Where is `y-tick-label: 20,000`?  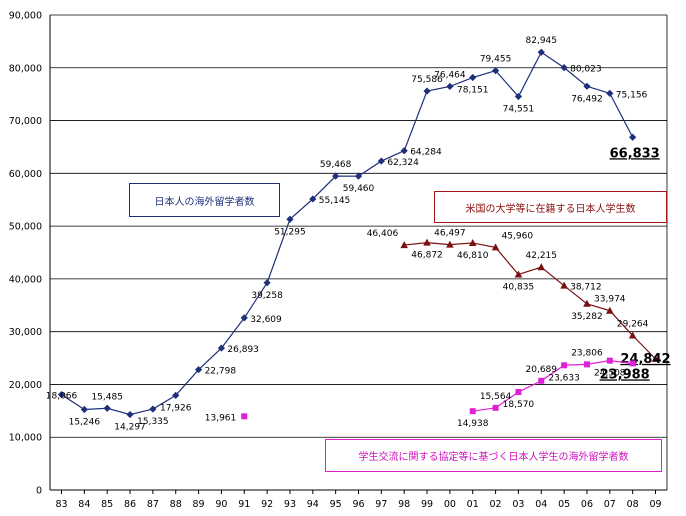 y-tick-label: 20,000 is located at coordinates (25, 385).